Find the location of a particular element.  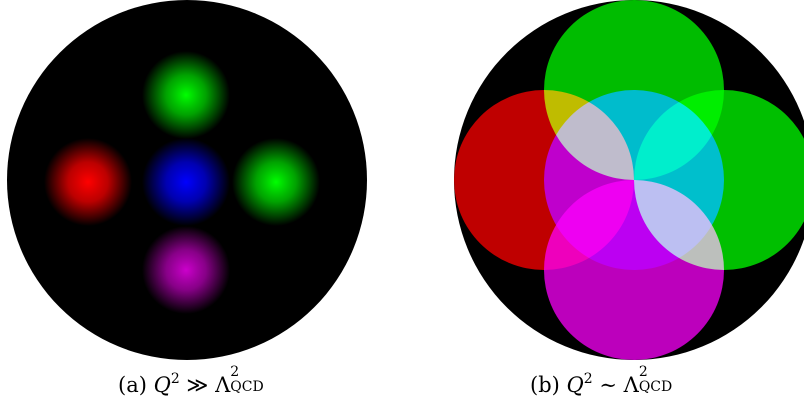

caption-a: (a) Q2 ≫ Λ 2 QCD is located at coordinates (196, 380).